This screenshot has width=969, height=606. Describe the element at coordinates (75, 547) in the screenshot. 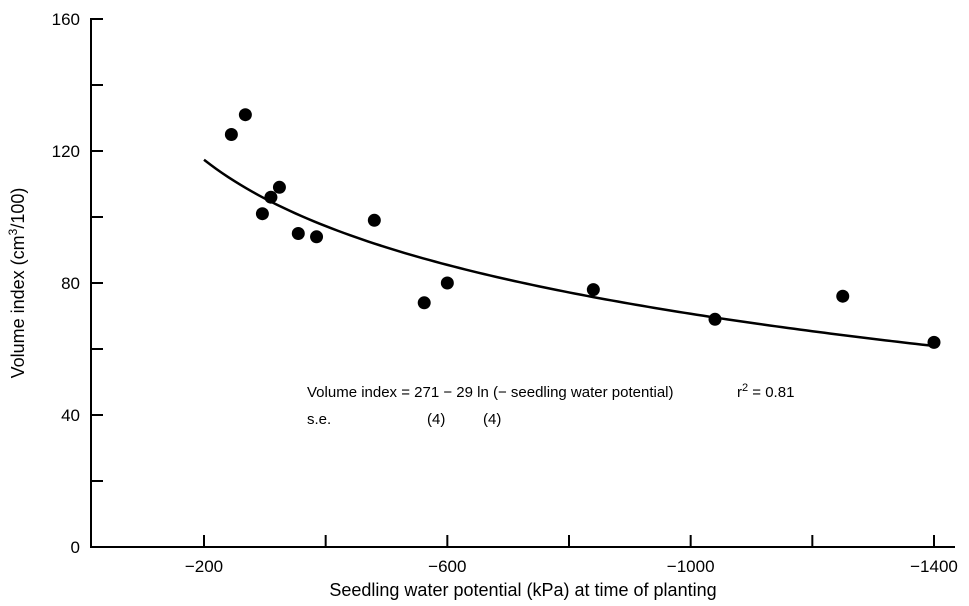

I see `y-tick-label: 0` at that location.